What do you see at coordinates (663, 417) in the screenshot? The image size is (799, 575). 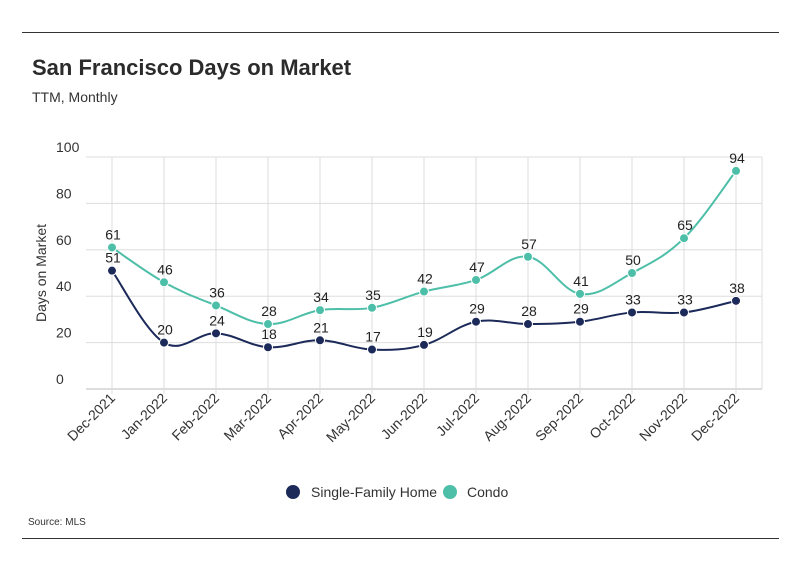 I see `x-tick-label: Nov-2022` at bounding box center [663, 417].